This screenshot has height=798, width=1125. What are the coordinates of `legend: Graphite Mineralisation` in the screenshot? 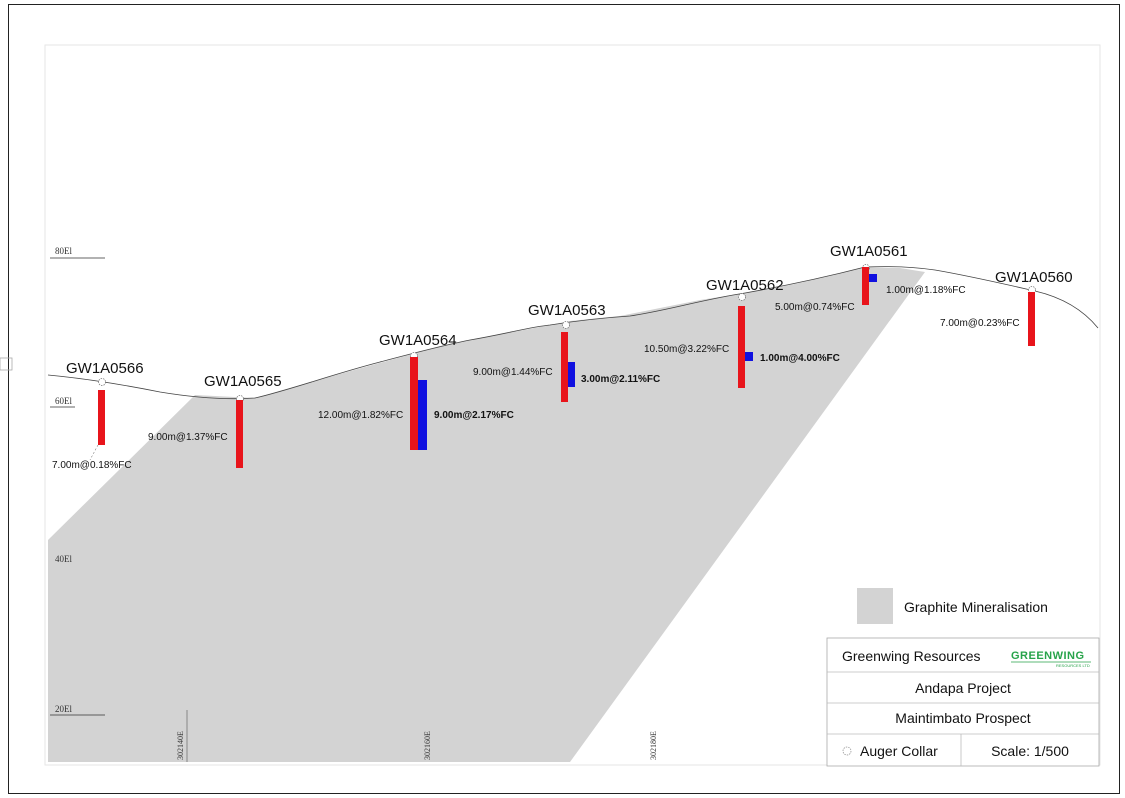 It's located at (952, 606).